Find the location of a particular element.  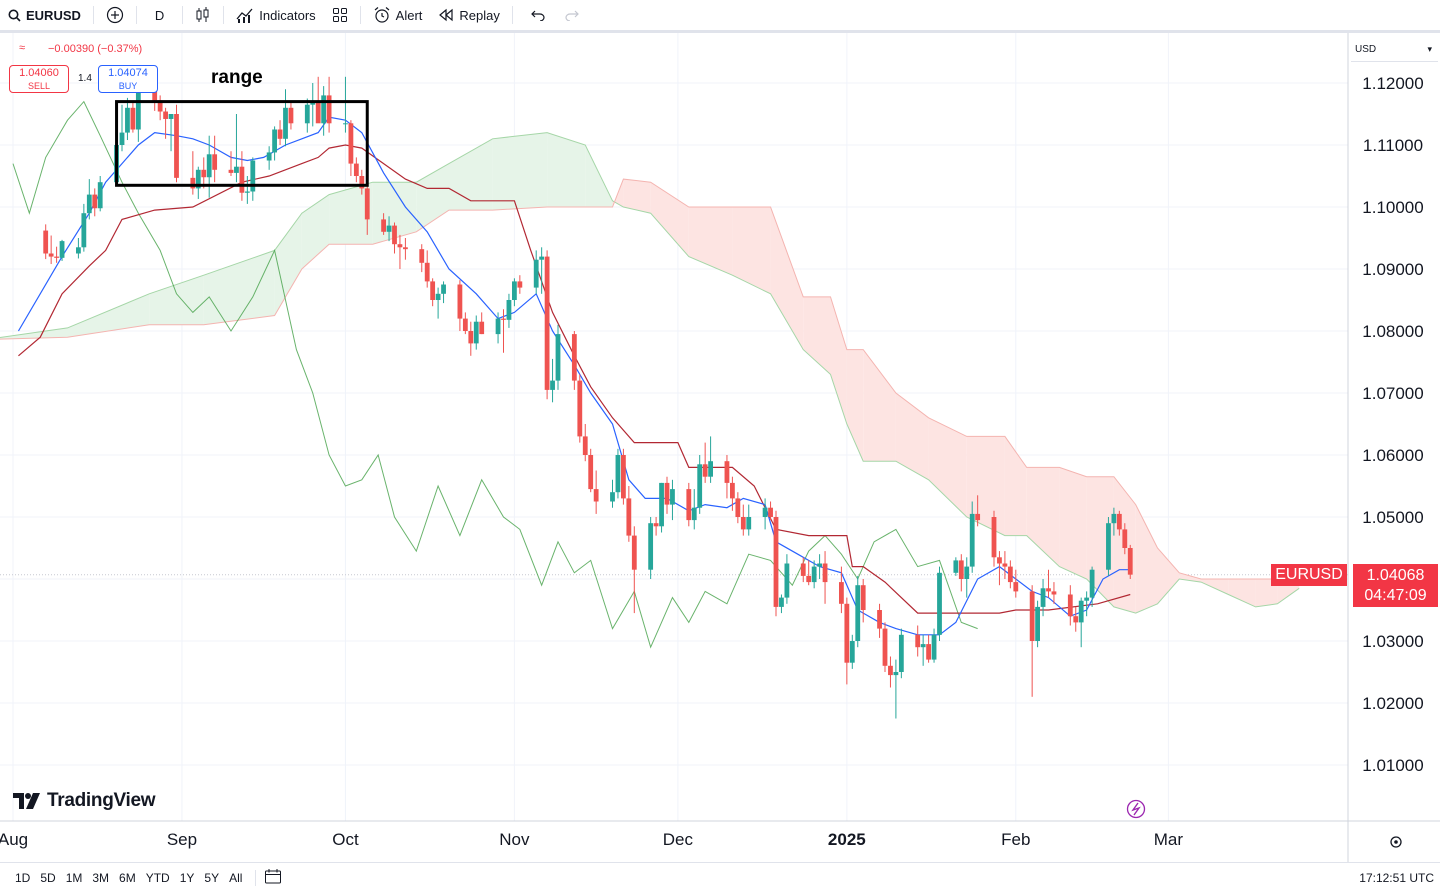

range-5d: 5D is located at coordinates (48, 877).